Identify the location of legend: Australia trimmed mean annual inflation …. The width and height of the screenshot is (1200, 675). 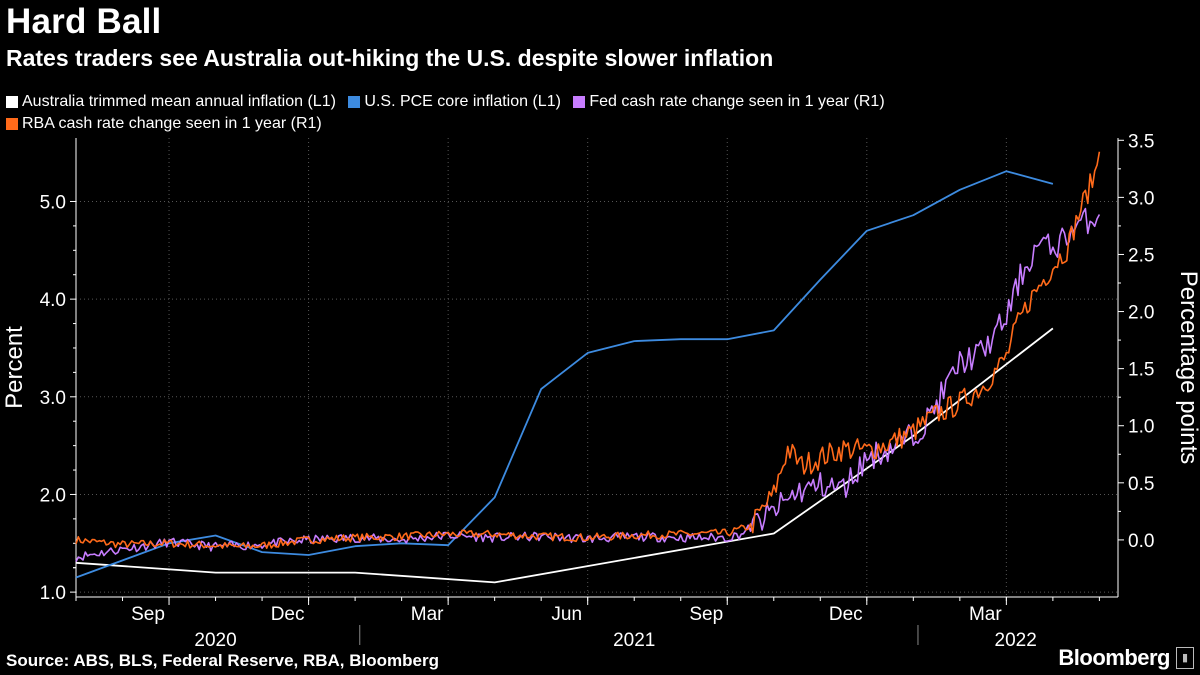
(581, 114).